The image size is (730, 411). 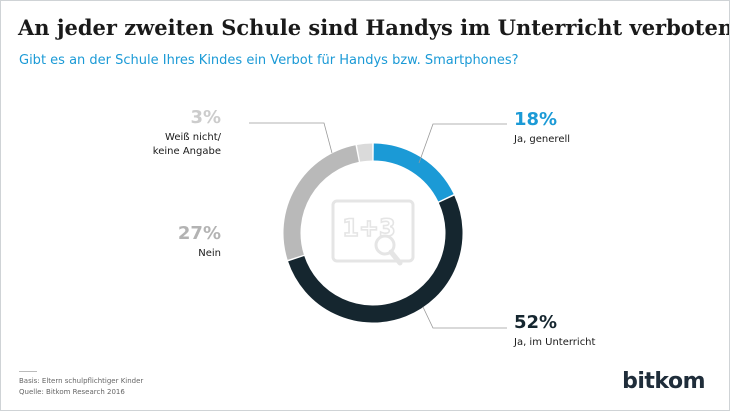 What do you see at coordinates (81, 381) in the screenshot?
I see `footnote-basis: Basis: Eltern schulpflichtiger Kinder` at bounding box center [81, 381].